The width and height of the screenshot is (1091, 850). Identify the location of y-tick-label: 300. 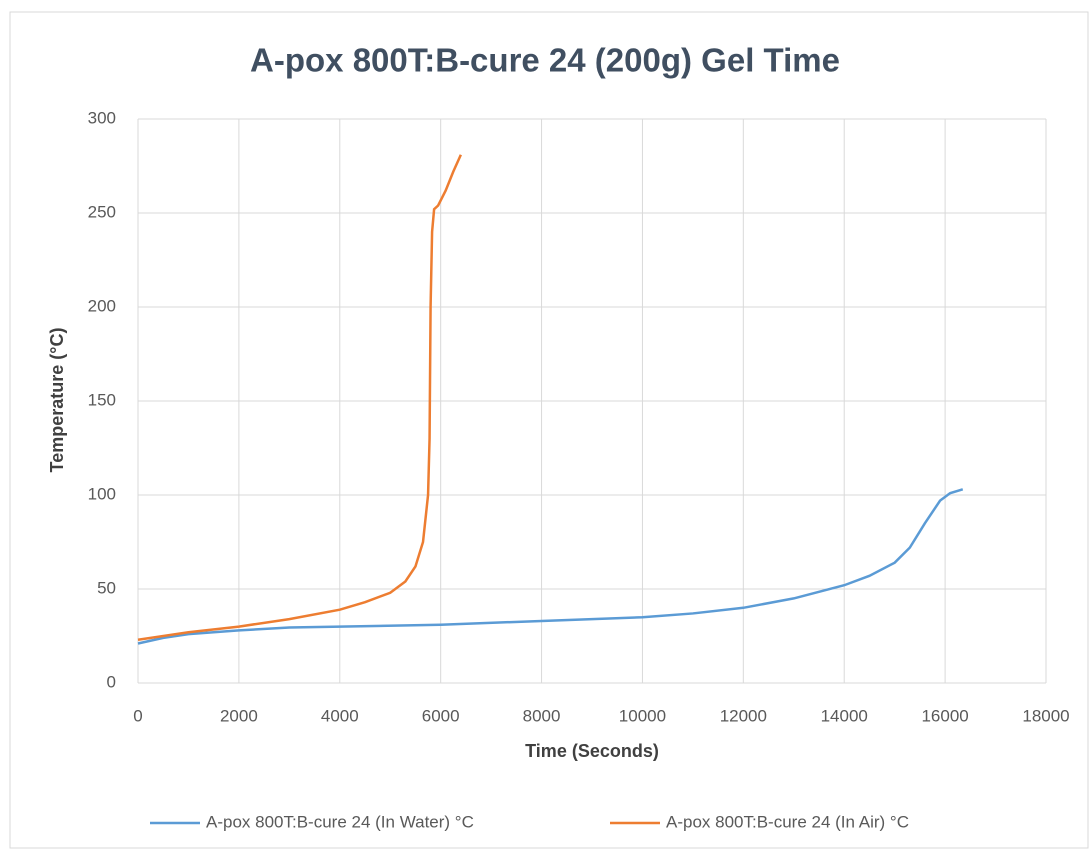
(102, 117).